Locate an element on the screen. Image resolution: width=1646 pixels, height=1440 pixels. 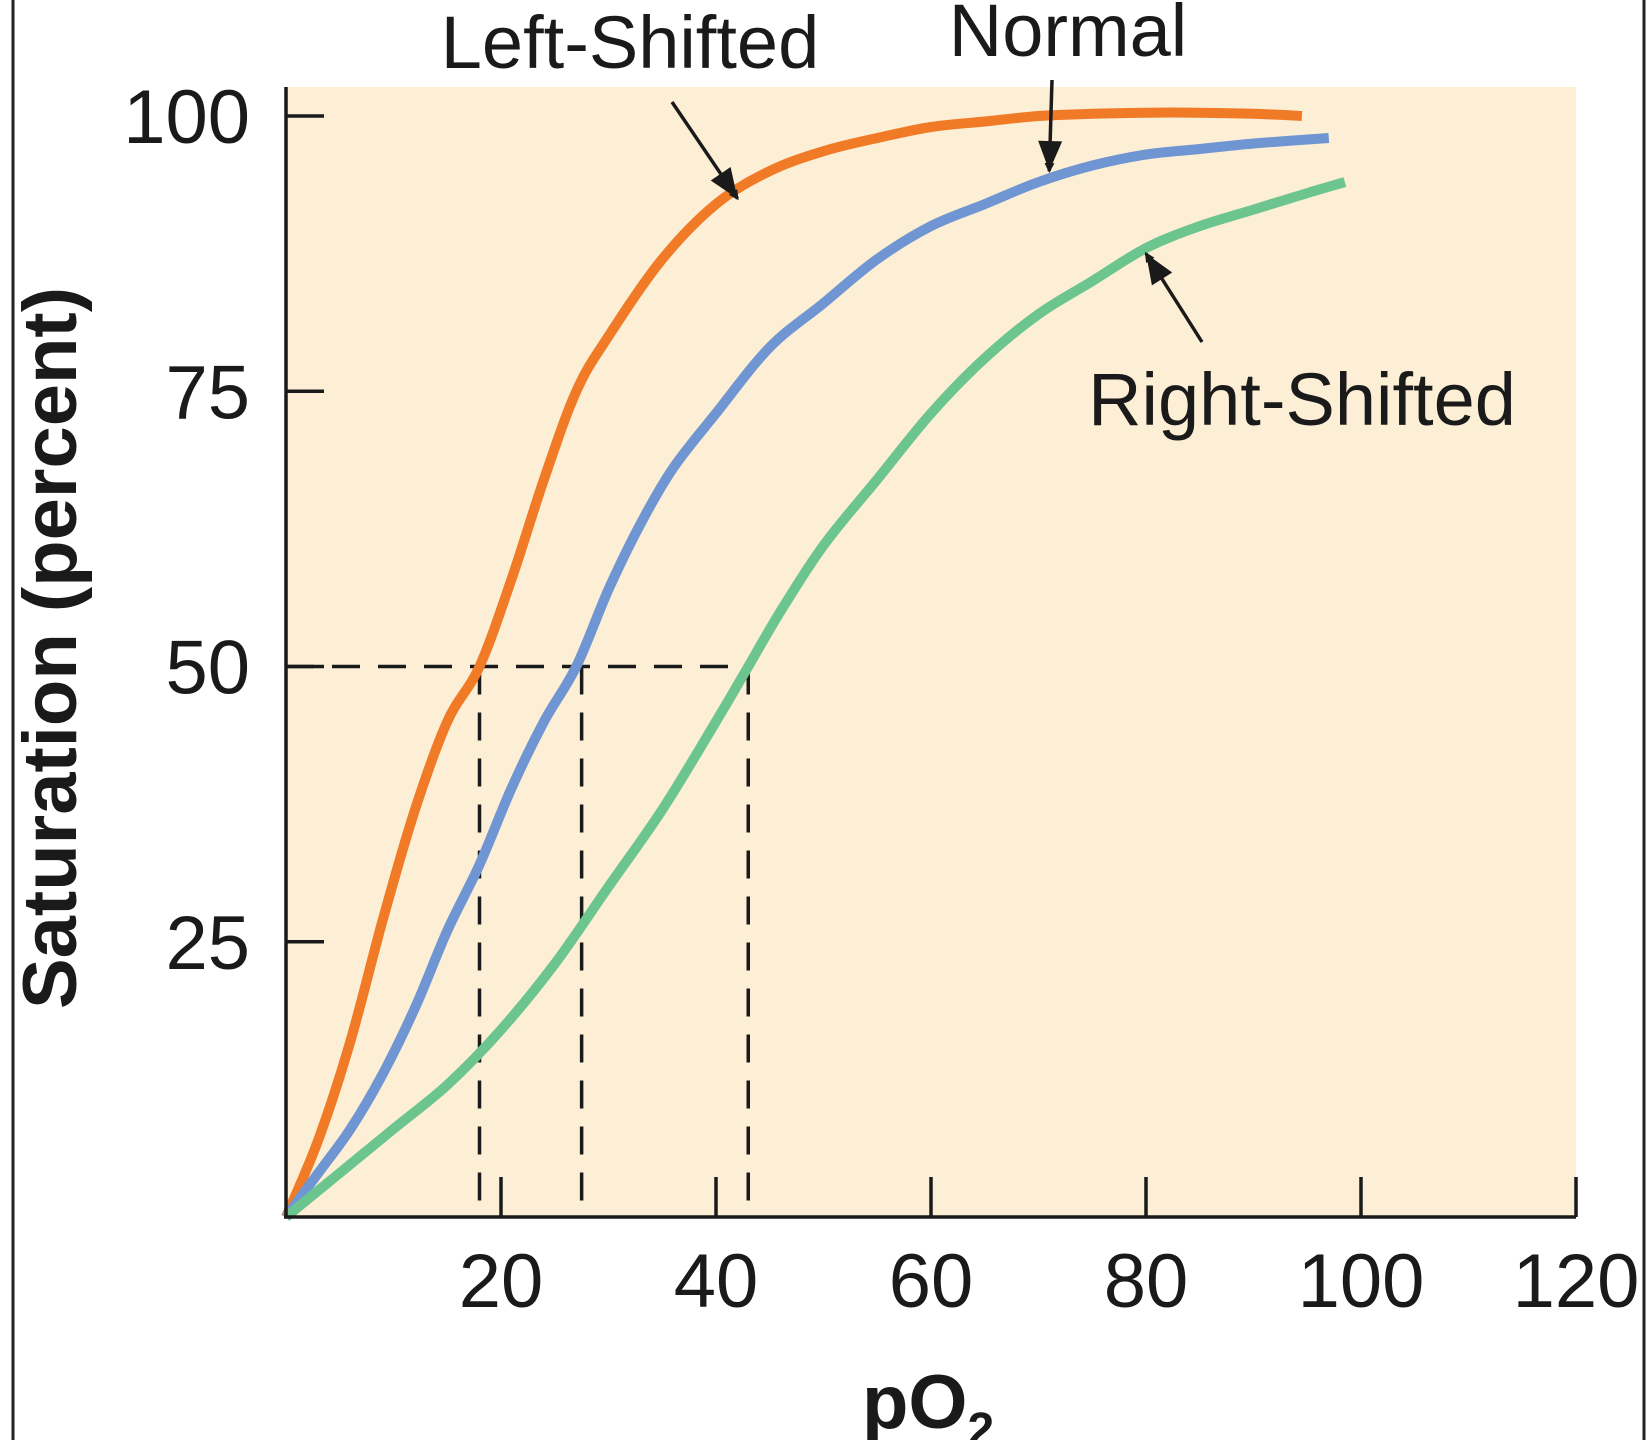
x-tick-label: 20 is located at coordinates (501, 1281).